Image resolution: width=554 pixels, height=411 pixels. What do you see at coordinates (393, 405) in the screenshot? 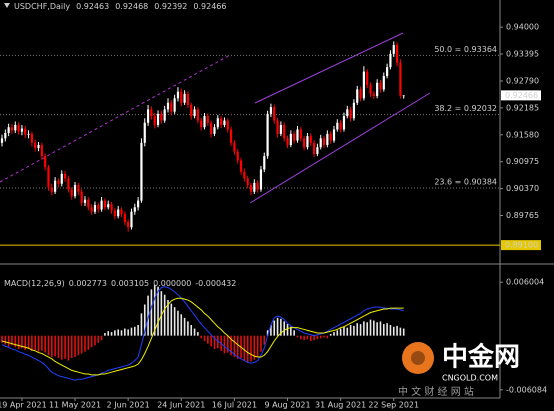
I see `x-tick-label: 22 Sep 2021` at bounding box center [393, 405].